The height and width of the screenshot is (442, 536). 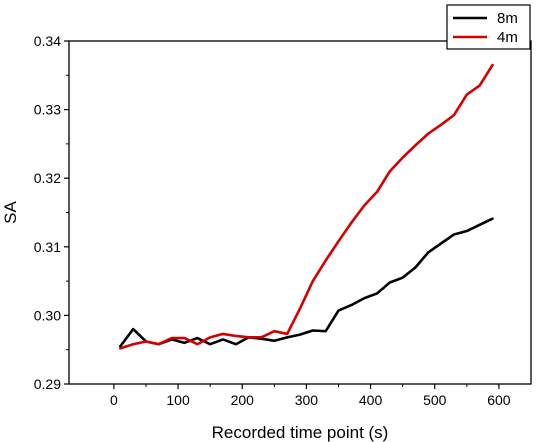 What do you see at coordinates (114, 400) in the screenshot?
I see `x-tick-label: 0` at bounding box center [114, 400].